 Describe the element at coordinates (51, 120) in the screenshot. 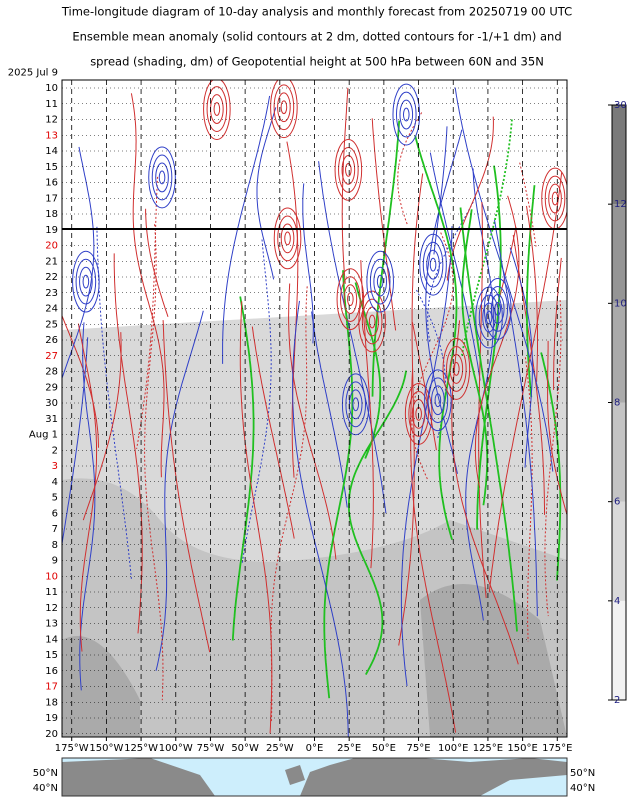

I see `y-tick-label: 12` at that location.